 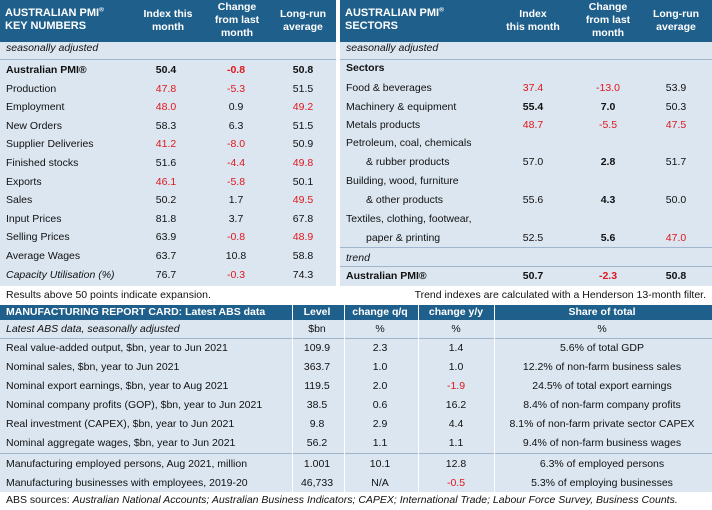 What do you see at coordinates (676, 107) in the screenshot?
I see `sec-row-lr: 50.3` at bounding box center [676, 107].